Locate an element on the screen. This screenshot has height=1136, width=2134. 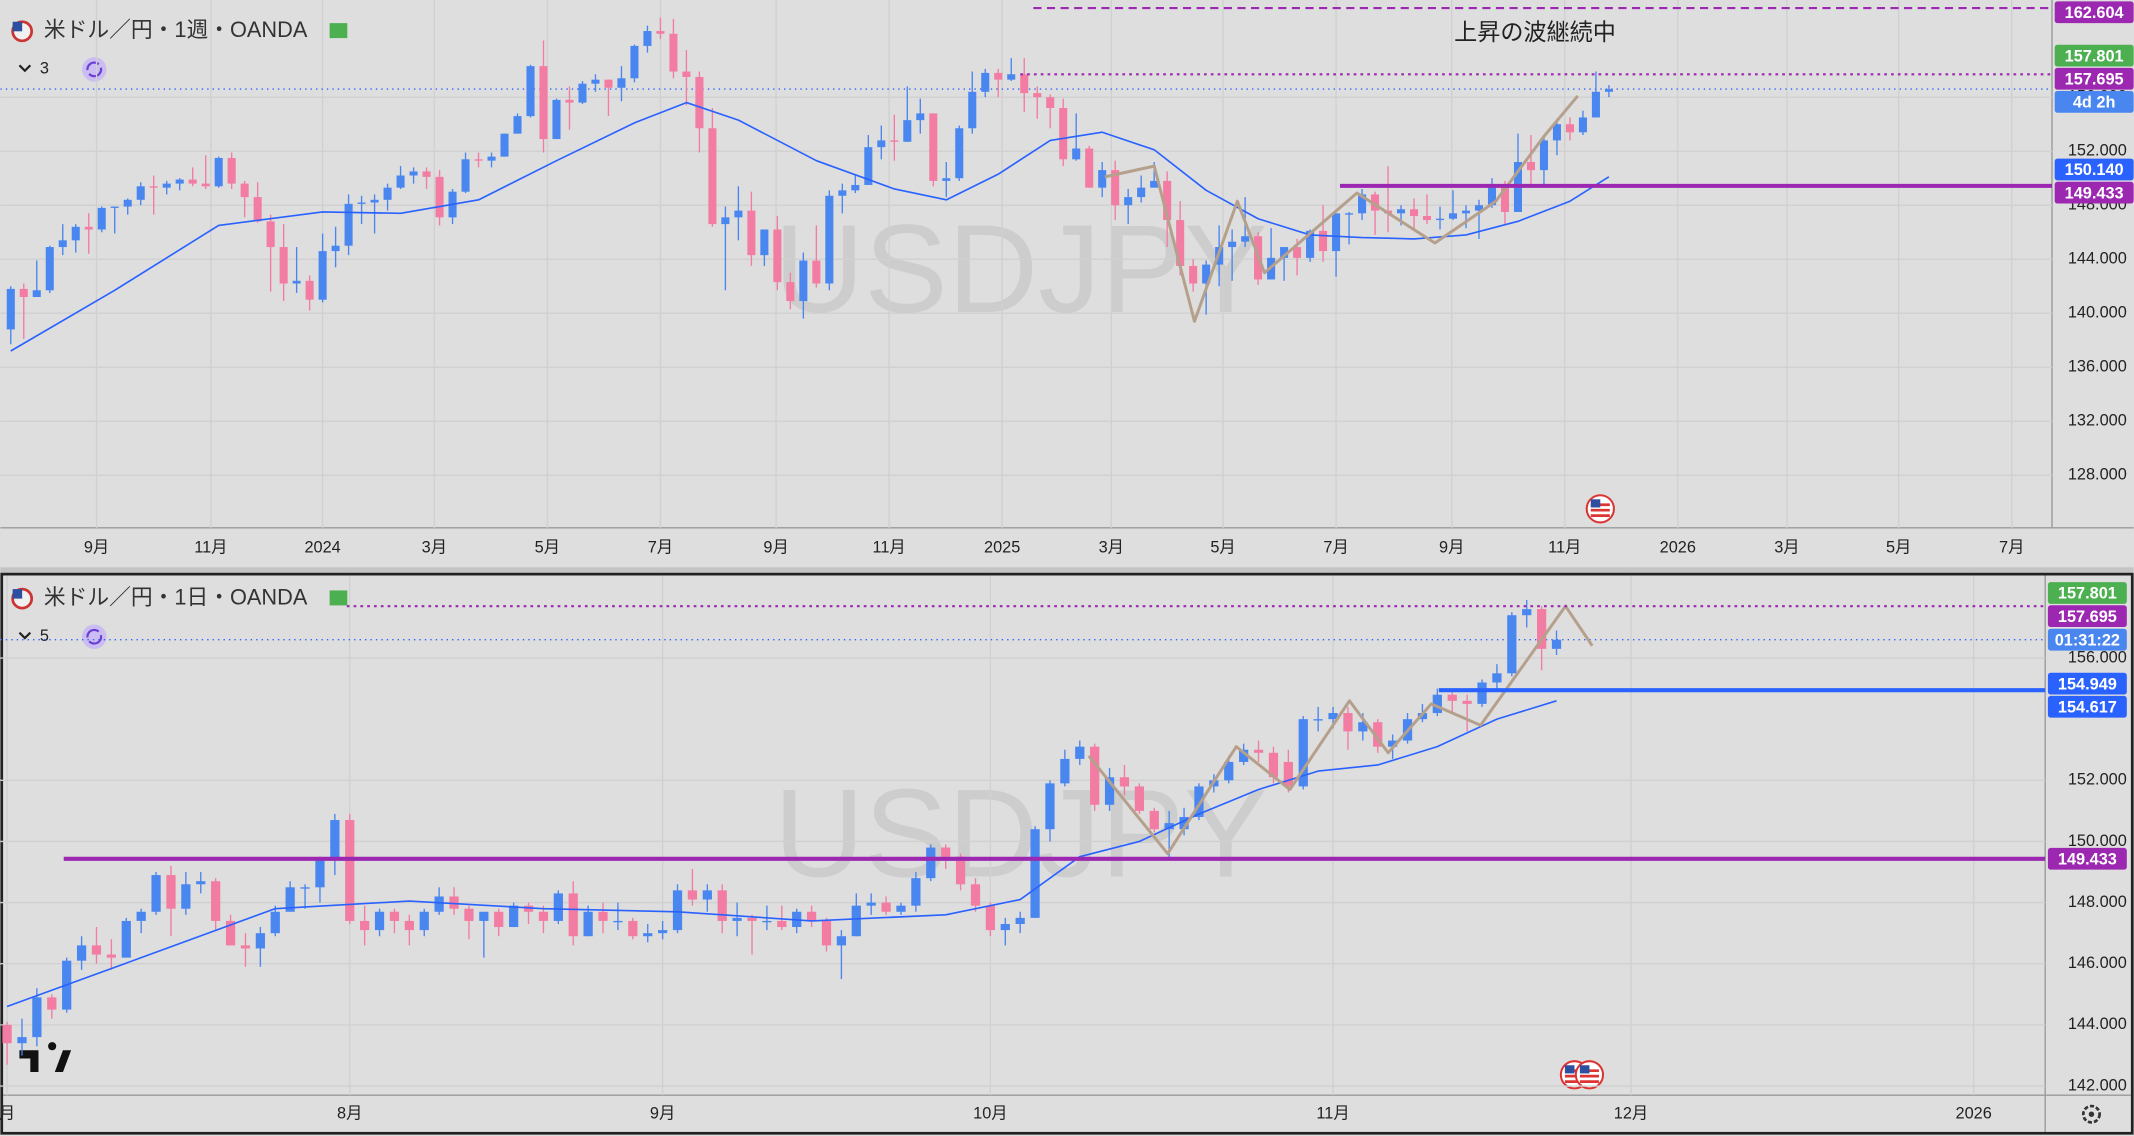
settings-button is located at coordinates (2091, 1114).